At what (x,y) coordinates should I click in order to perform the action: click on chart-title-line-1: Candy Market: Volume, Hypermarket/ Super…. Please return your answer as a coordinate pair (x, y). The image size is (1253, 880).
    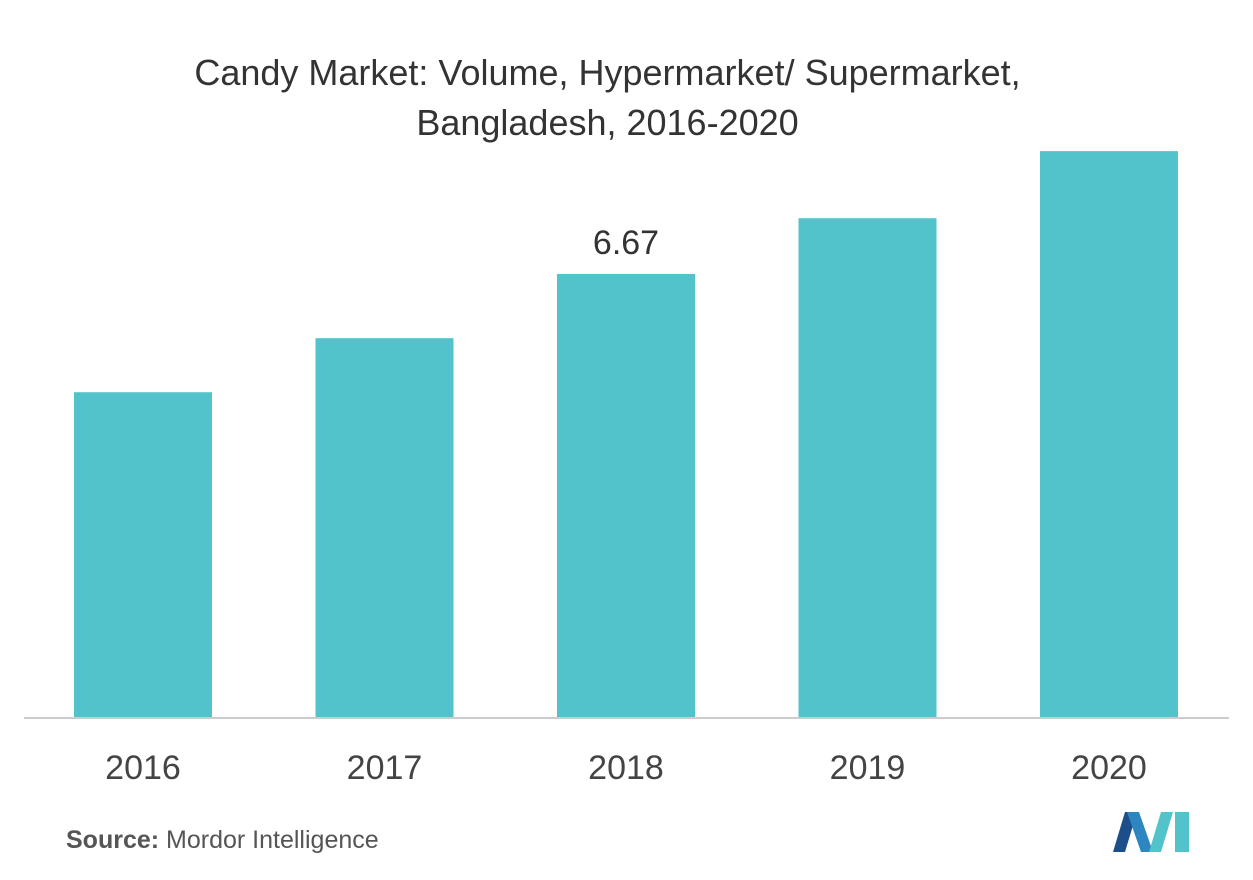
    Looking at the image, I should click on (607, 72).